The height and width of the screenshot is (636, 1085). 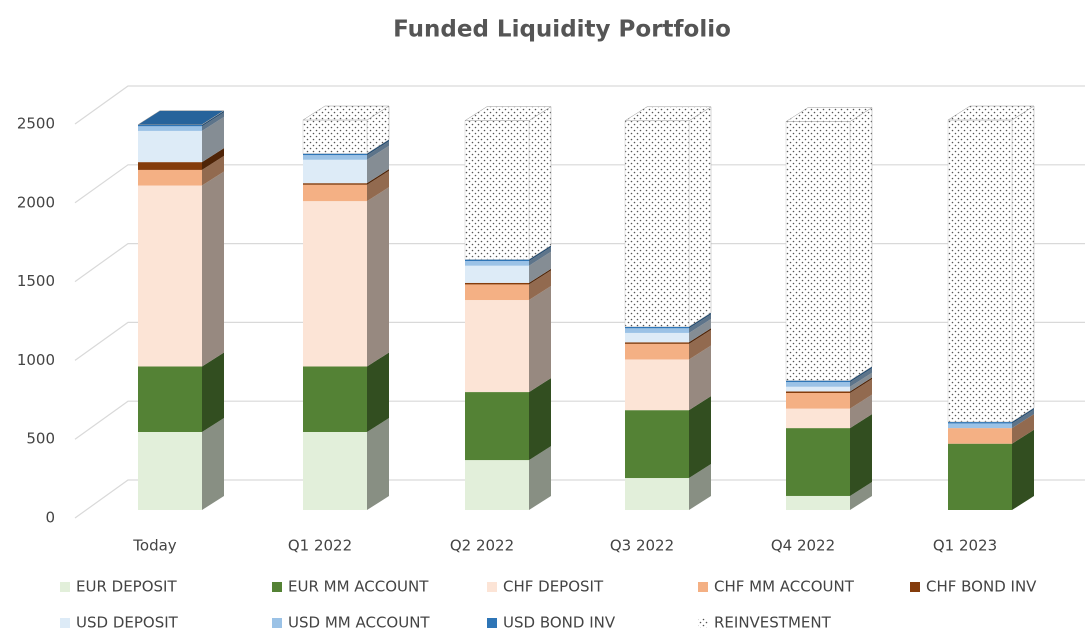 What do you see at coordinates (784, 587) in the screenshot?
I see `legend-label: CHF MM ACCOUNT` at bounding box center [784, 587].